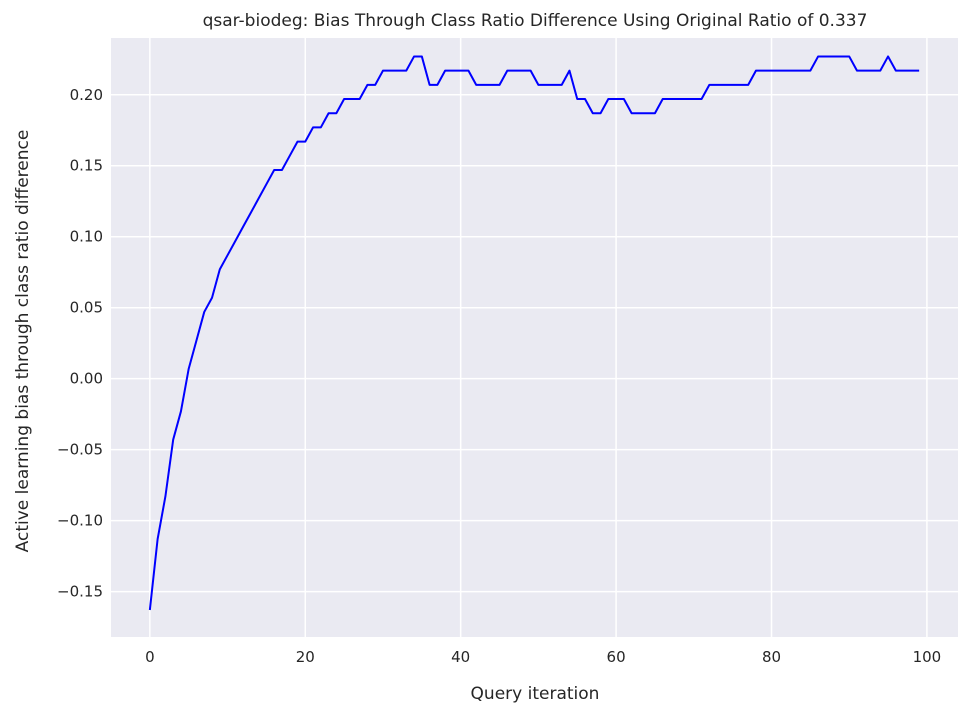  Describe the element at coordinates (771, 657) in the screenshot. I see `x-tick-label: 80` at that location.